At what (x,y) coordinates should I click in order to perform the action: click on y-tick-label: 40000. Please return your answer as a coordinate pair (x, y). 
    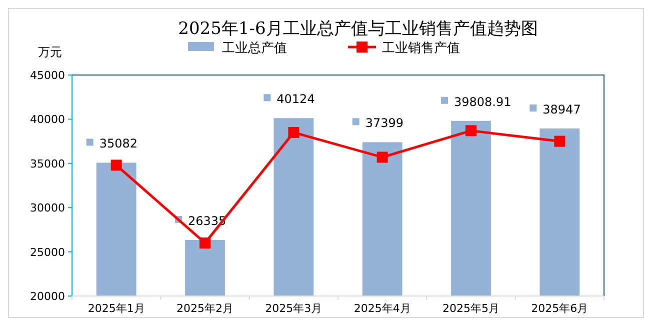
    Looking at the image, I should click on (47, 119).